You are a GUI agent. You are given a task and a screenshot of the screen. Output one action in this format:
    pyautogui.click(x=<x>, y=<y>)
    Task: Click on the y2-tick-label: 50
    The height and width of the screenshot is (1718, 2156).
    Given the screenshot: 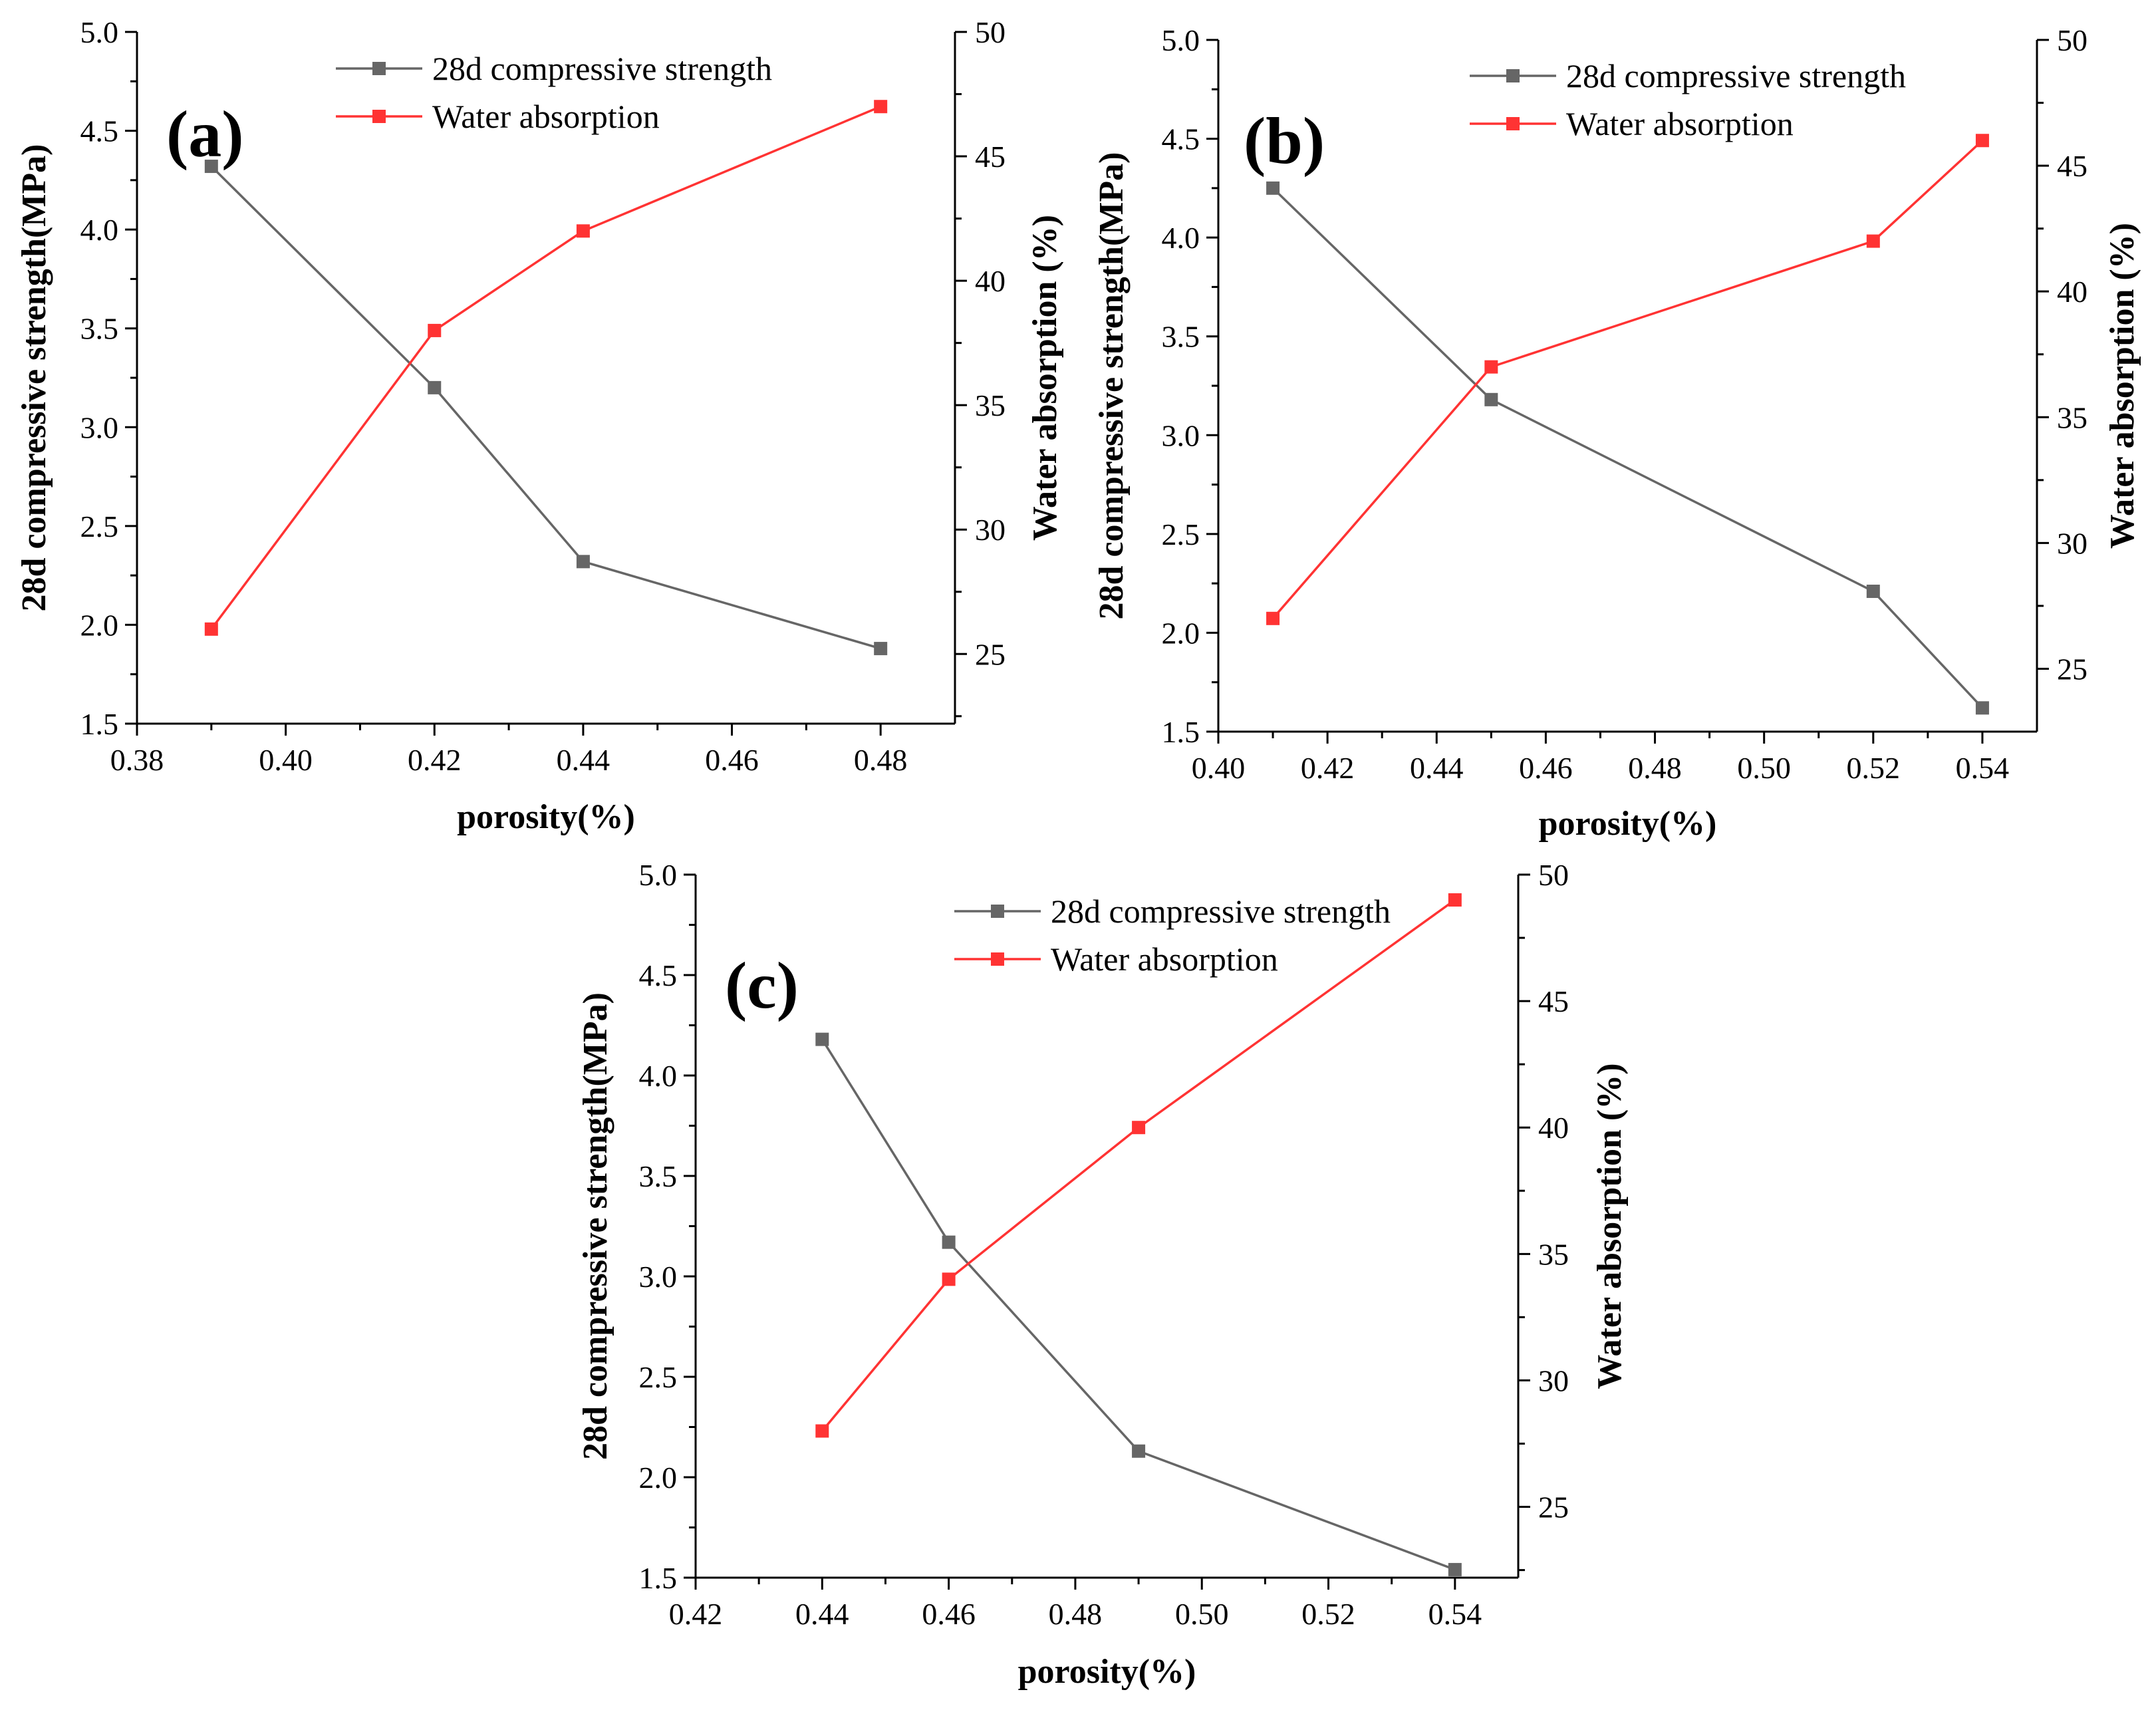 What is the action you would take?
    pyautogui.click(x=1553, y=875)
    